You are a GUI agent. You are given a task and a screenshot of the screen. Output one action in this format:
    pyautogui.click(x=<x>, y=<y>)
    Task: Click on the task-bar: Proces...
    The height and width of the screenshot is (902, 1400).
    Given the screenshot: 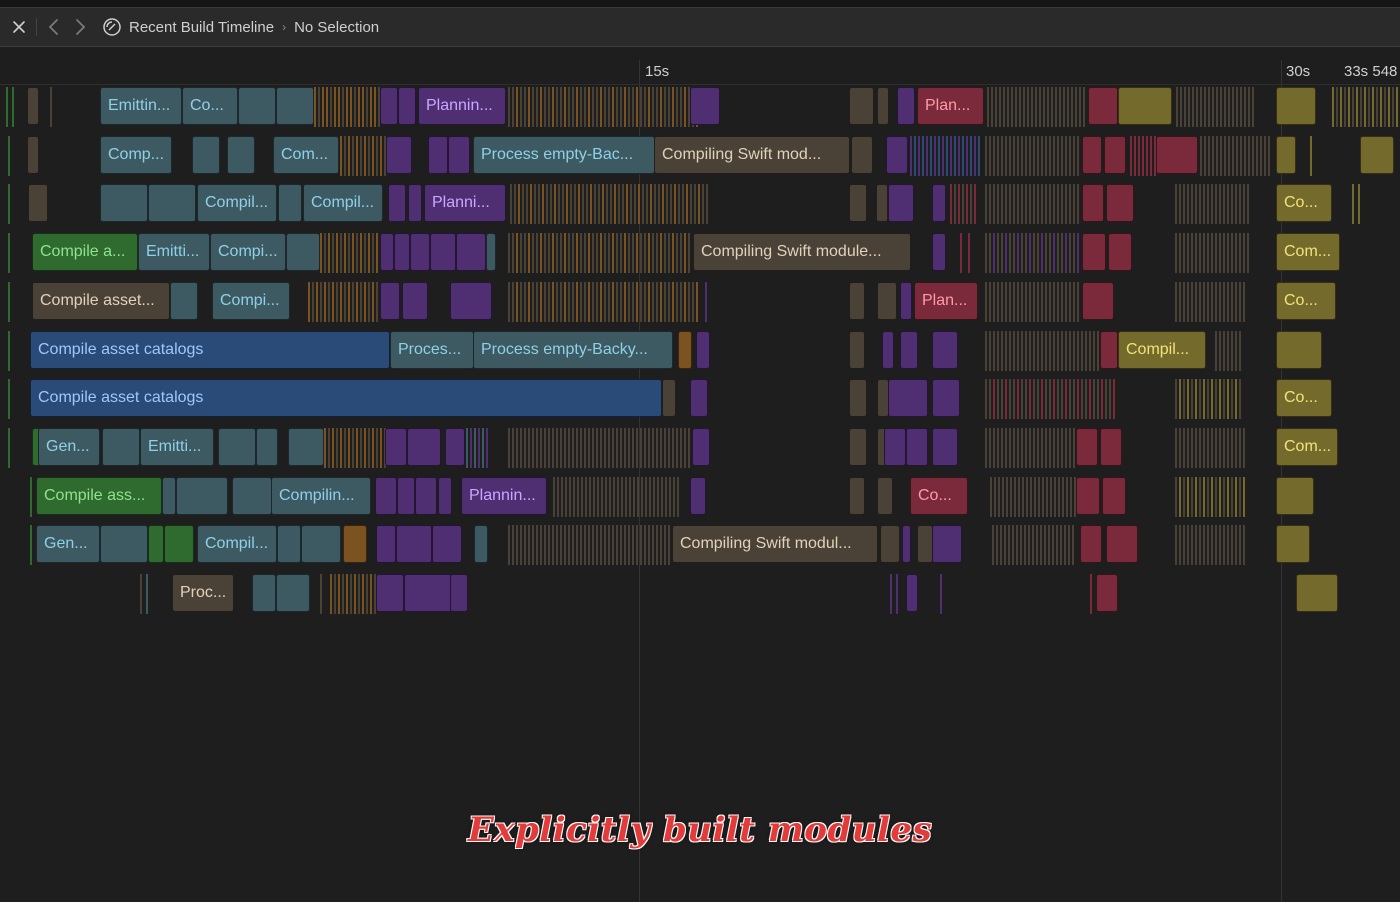 What is the action you would take?
    pyautogui.click(x=432, y=349)
    